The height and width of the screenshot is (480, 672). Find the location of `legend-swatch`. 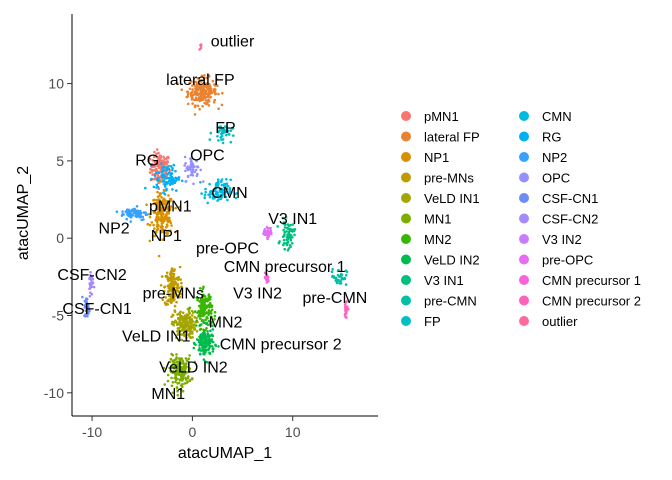

legend-swatch is located at coordinates (406, 259).